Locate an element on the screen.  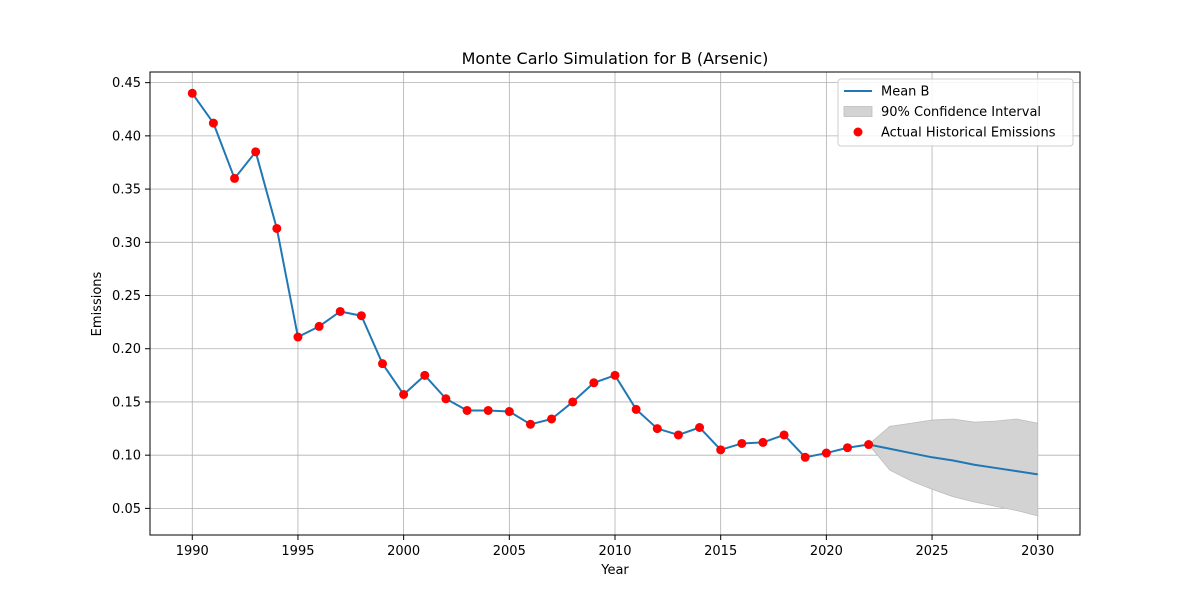
legend-label: Mean B is located at coordinates (905, 92).